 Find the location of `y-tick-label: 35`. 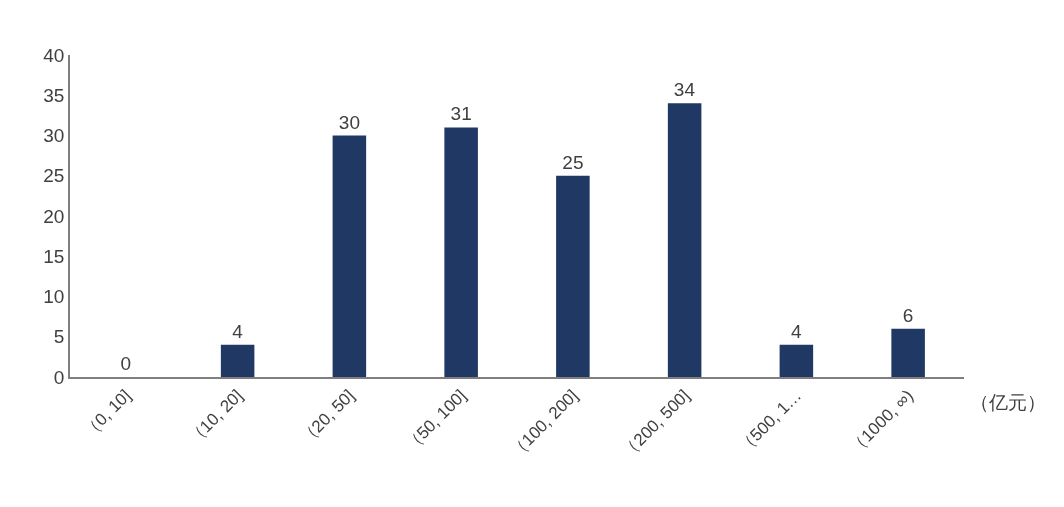

y-tick-label: 35 is located at coordinates (54, 95).